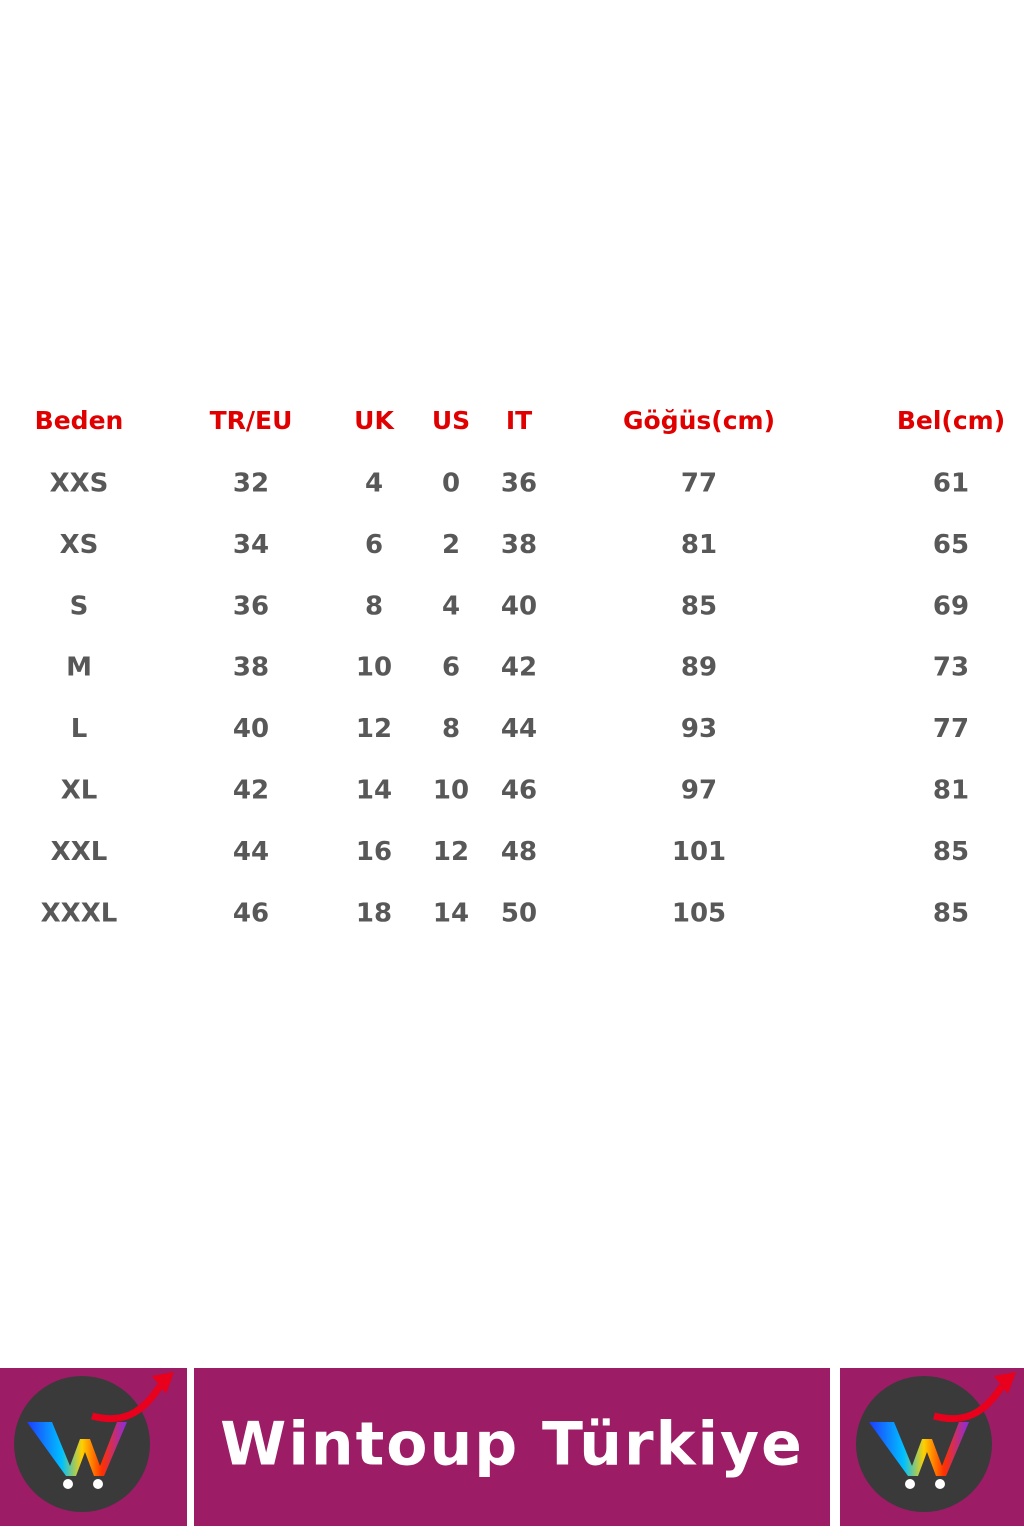 This screenshot has width=1024, height=1536. Describe the element at coordinates (699, 913) in the screenshot. I see `table-cell: 105` at that location.